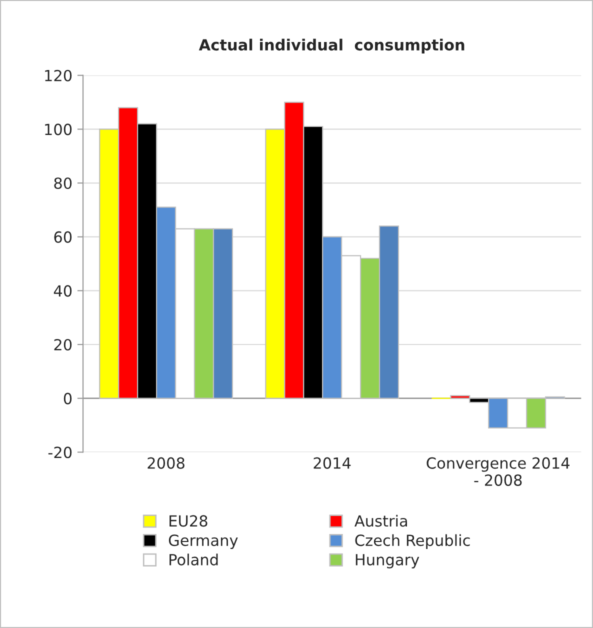 This screenshot has width=593, height=628. I want to click on x-tick-label: 2014, so click(332, 463).